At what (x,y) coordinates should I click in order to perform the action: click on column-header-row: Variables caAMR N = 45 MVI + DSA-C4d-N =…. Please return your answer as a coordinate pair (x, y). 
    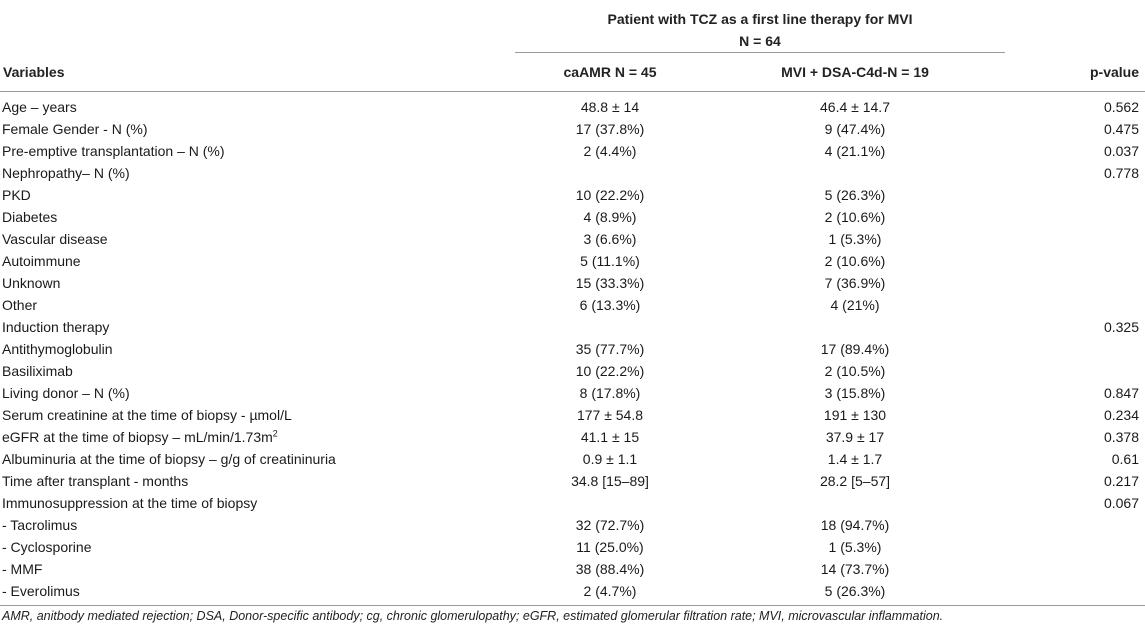
    Looking at the image, I should click on (572, 72).